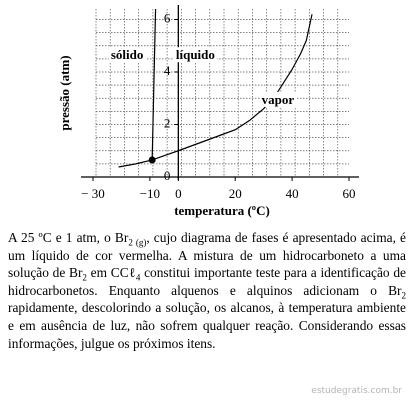 The image size is (410, 402). I want to click on annotation: sólido, so click(127, 54).